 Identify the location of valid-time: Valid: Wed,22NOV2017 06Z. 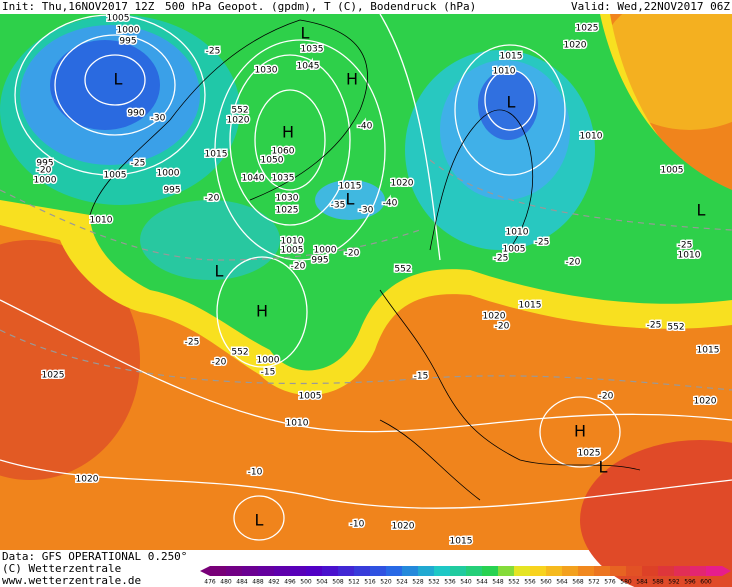
(650, 6).